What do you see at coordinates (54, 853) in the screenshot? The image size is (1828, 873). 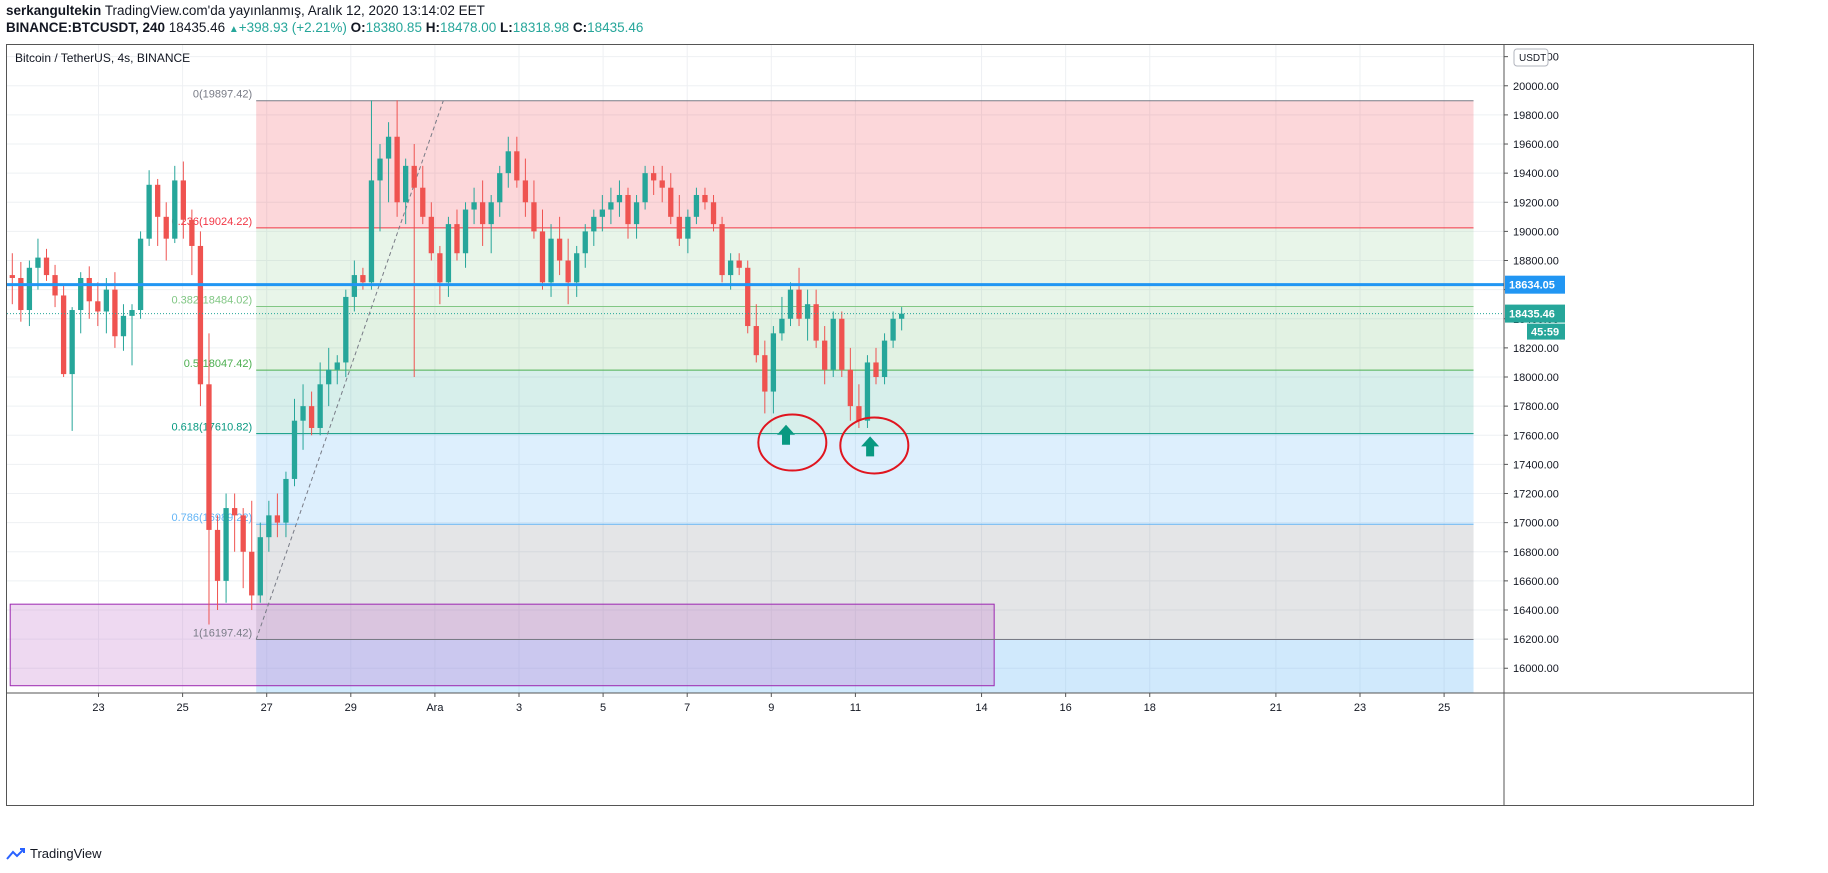 I see `footer-brand: TradingView` at bounding box center [54, 853].